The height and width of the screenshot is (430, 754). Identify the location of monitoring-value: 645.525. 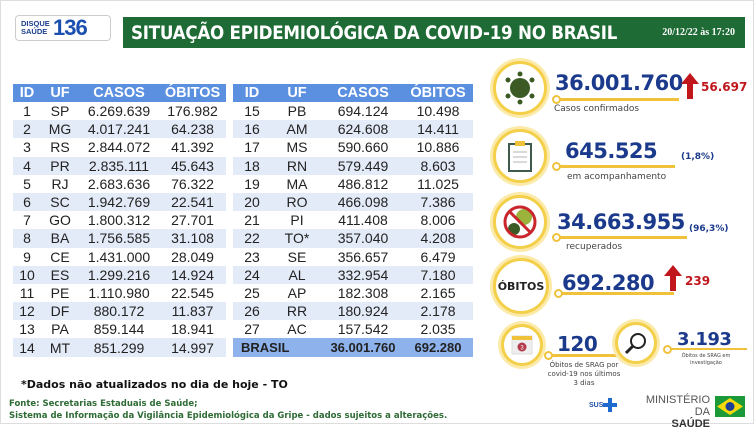
(611, 151).